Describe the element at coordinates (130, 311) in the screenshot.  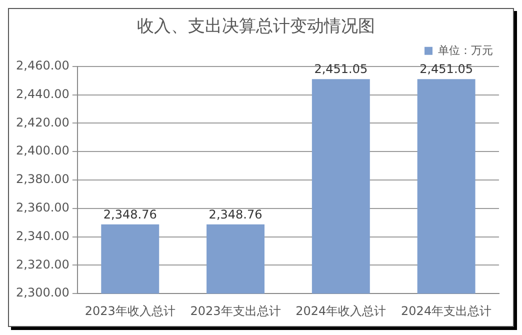
I see `x-tick-label: 2023年收入总计` at that location.